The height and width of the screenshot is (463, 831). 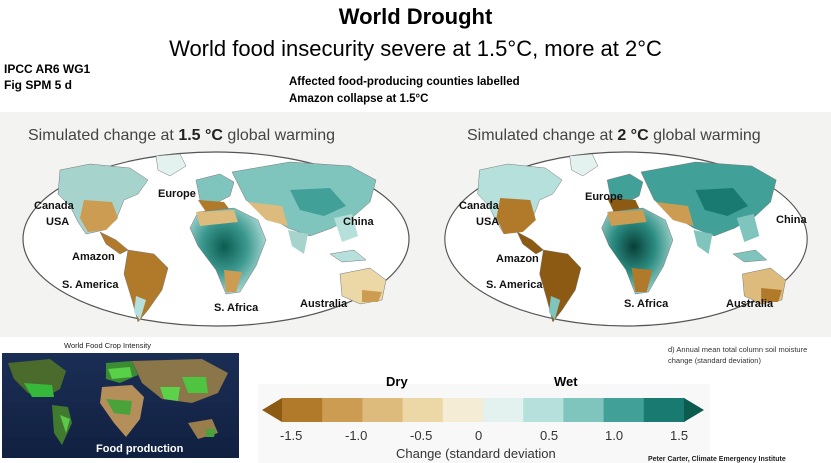 What do you see at coordinates (215, 189) in the screenshot?
I see `map-1-europe` at bounding box center [215, 189].